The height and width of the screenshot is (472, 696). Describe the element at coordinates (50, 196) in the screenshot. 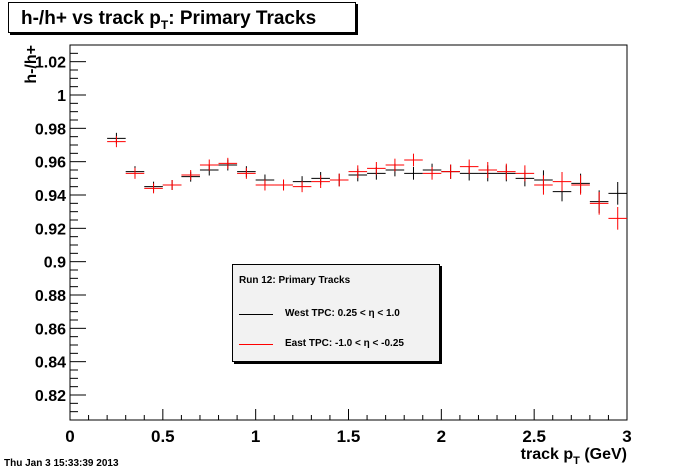

I see `y-tick-label: 0.94` at that location.